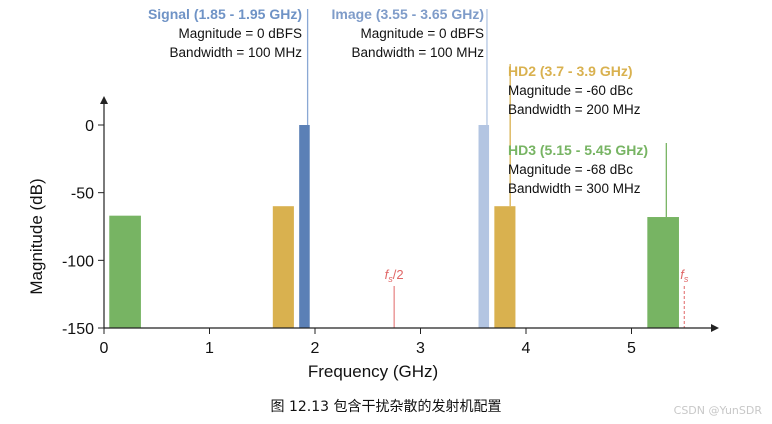 This screenshot has height=424, width=772. I want to click on y-axis-title: Magnitude (dB), so click(36, 236).